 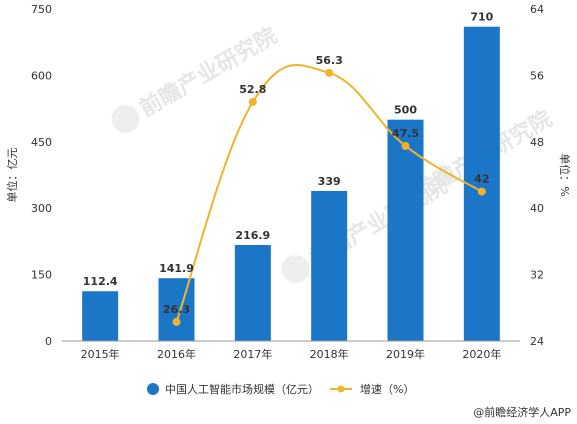 What do you see at coordinates (537, 175) in the screenshot?
I see `y2-axis-ticks: 24 32 40 48 56 64` at bounding box center [537, 175].